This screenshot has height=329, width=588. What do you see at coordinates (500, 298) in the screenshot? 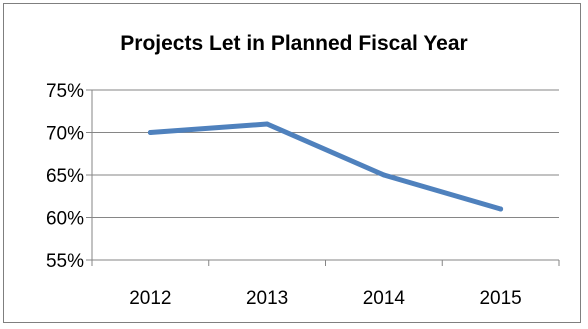
I see `x-tick-label-3: 2015` at bounding box center [500, 298].